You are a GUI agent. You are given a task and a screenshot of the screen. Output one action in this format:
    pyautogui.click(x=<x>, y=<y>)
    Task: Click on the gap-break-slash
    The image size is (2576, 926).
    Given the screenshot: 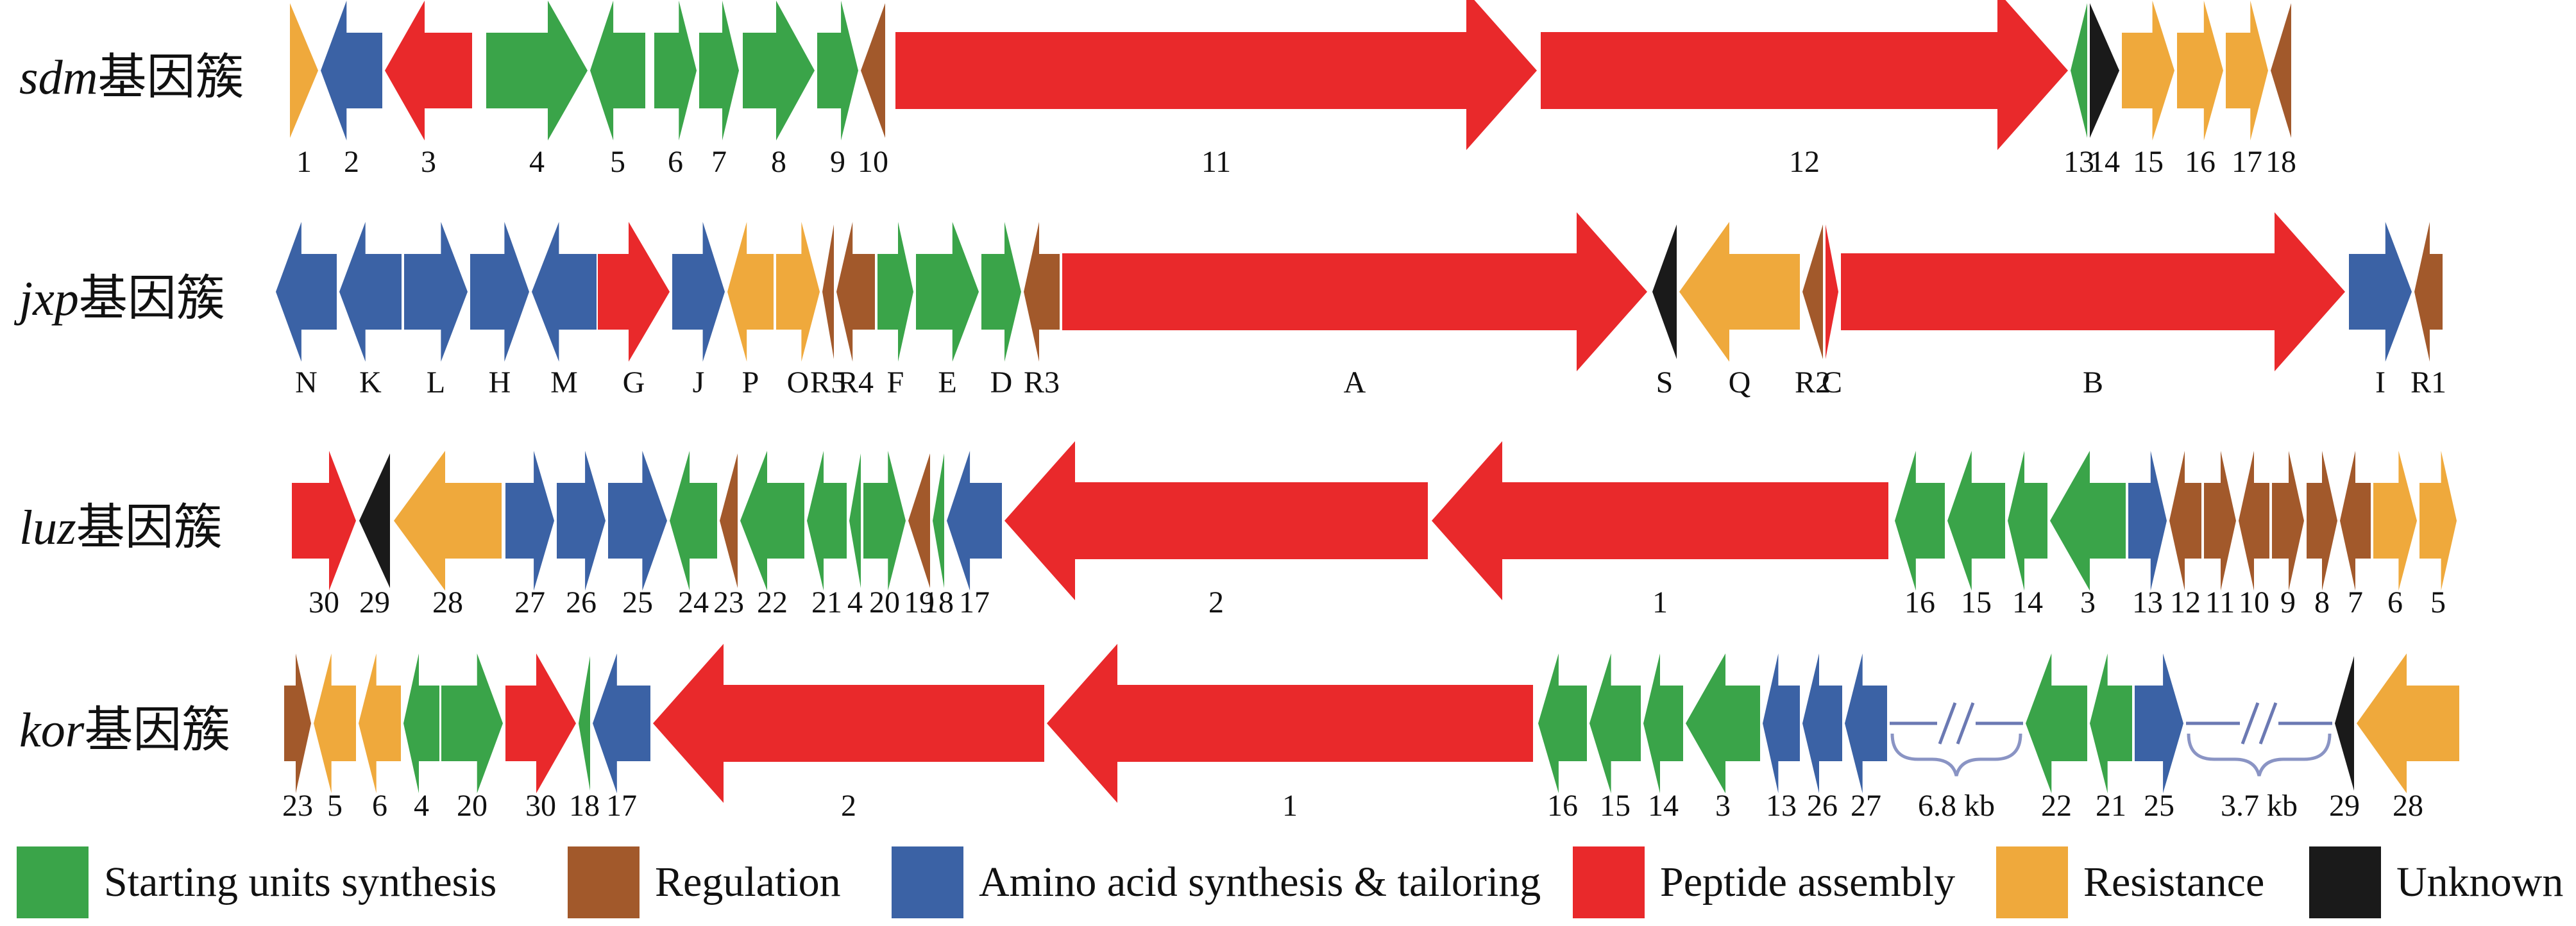 What is the action you would take?
    pyautogui.click(x=1965, y=723)
    